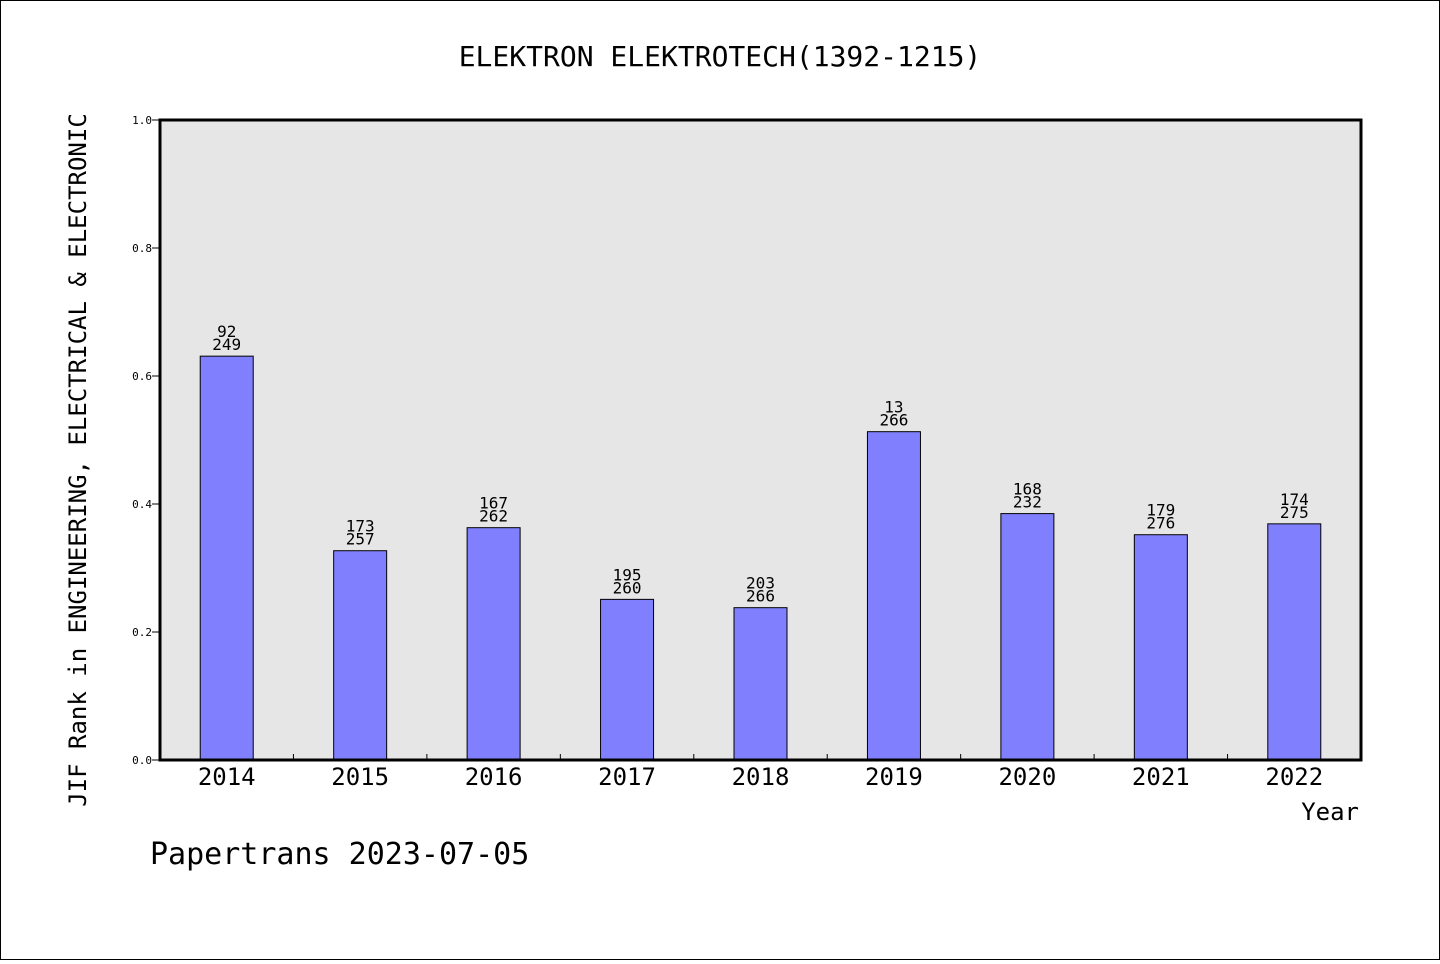 The height and width of the screenshot is (964, 1440). Describe the element at coordinates (1330, 812) in the screenshot. I see `x-axis-label: Year` at that location.